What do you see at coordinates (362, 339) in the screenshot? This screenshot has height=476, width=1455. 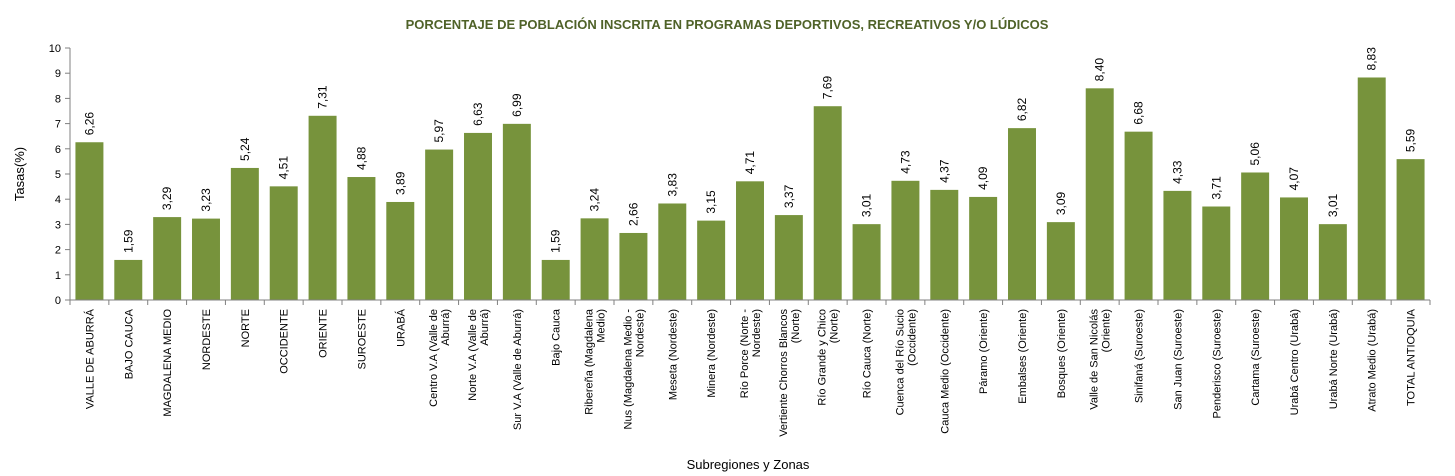 I see `category-label: SUROESTE` at bounding box center [362, 339].